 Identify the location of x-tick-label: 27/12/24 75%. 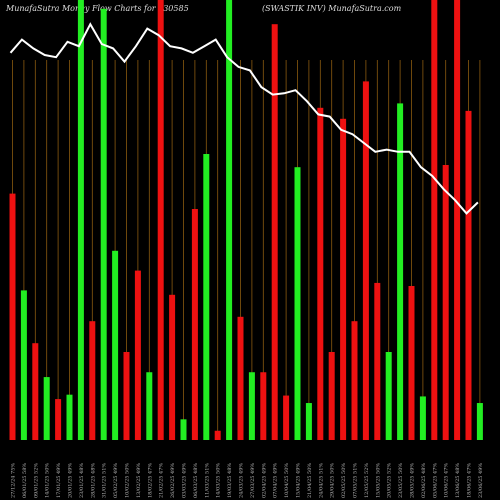
(14, 480).